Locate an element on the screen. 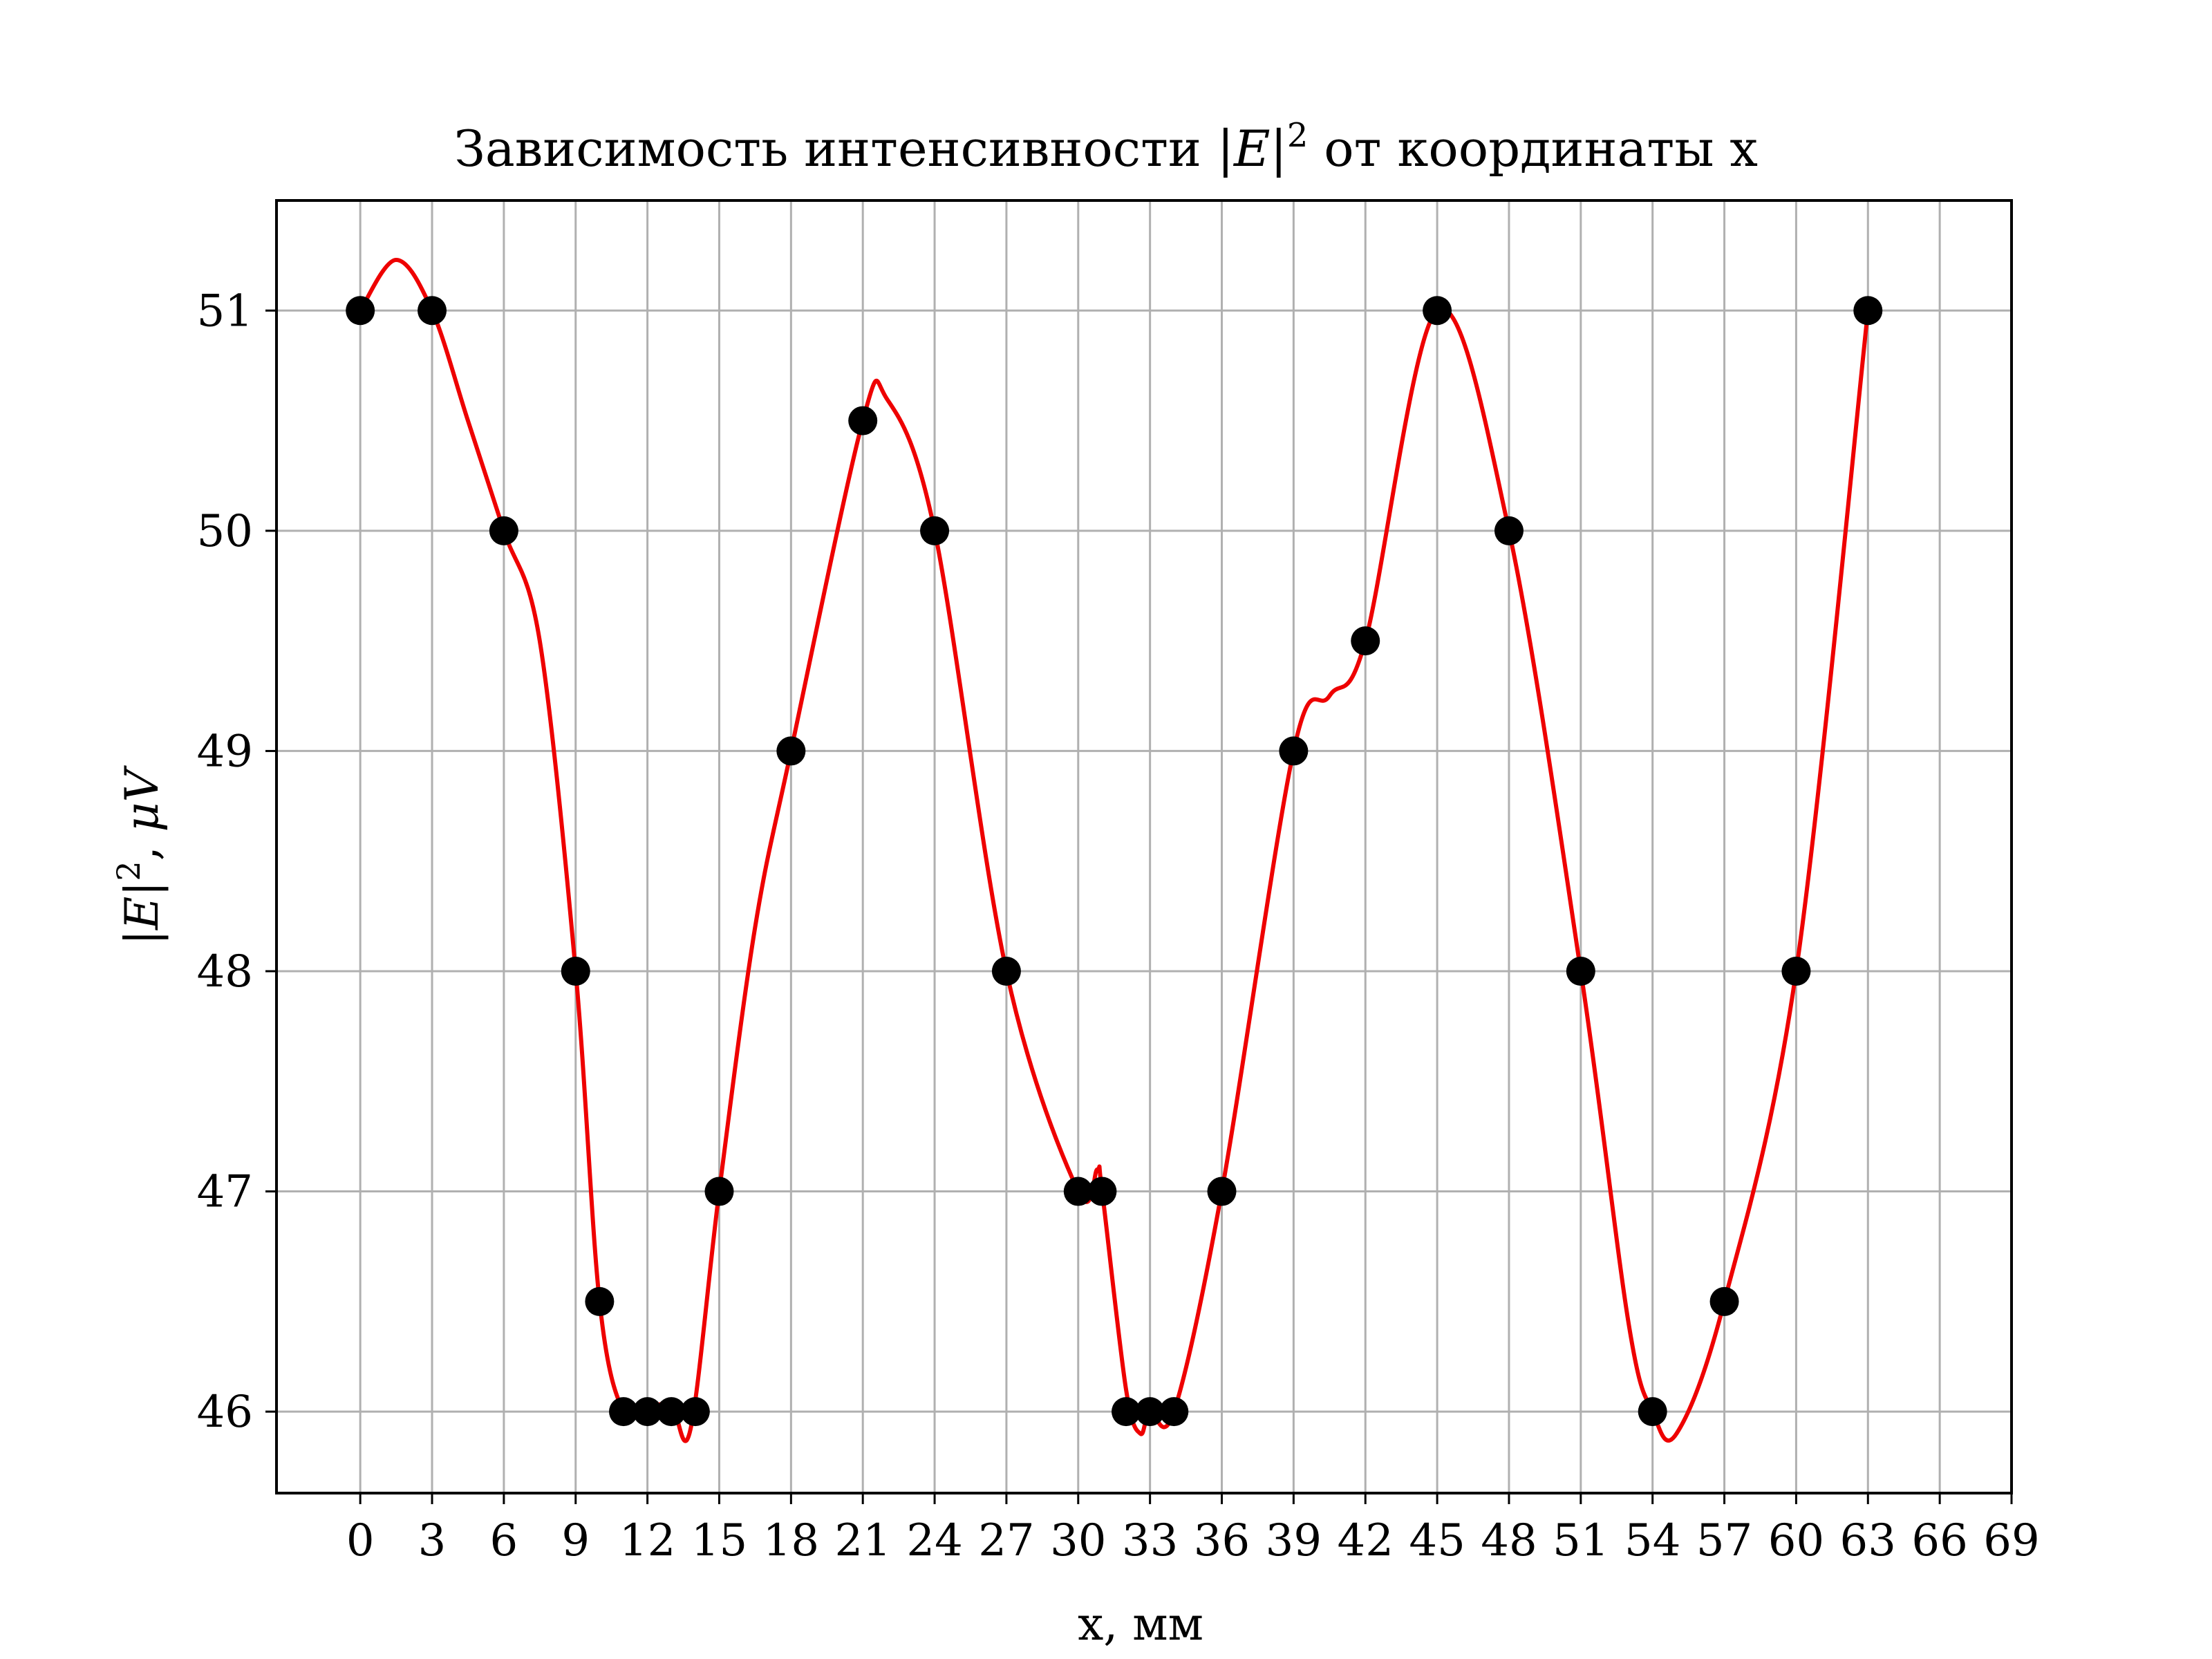 The width and height of the screenshot is (2212, 1659). y-tick-label: 46 is located at coordinates (225, 1412).